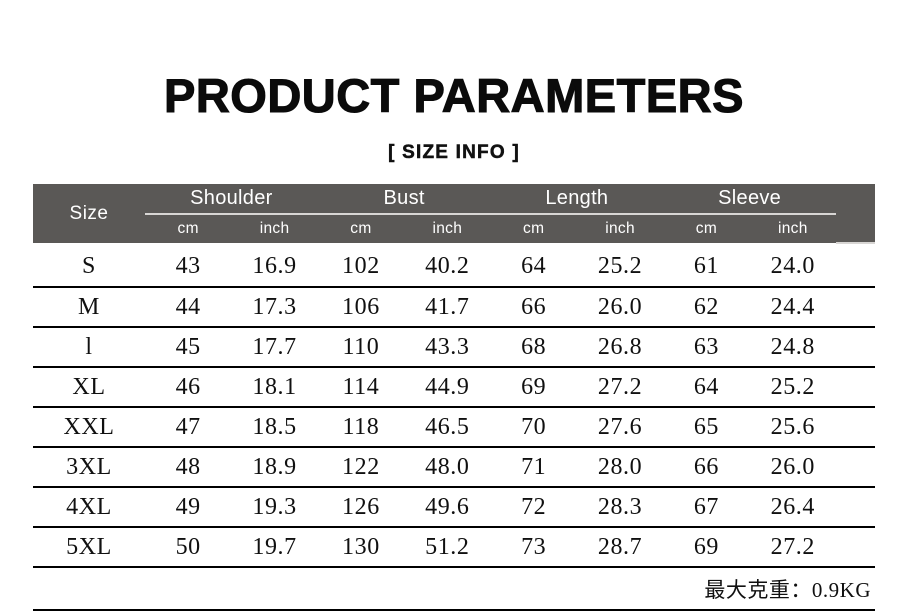  Describe the element at coordinates (188, 507) in the screenshot. I see `cell-measurement: 49` at that location.